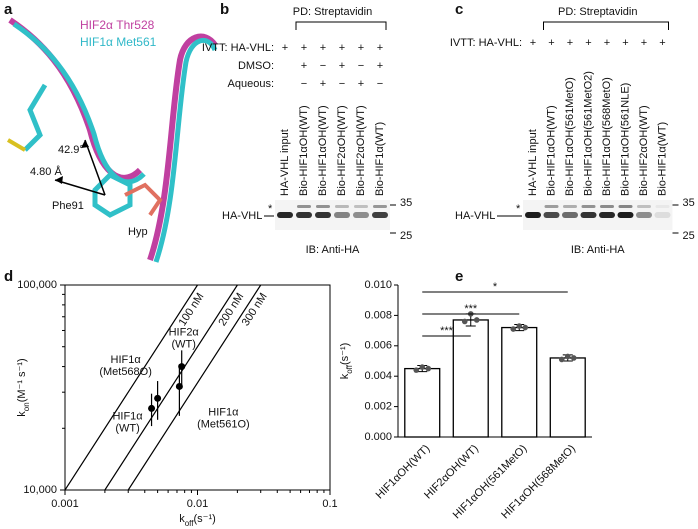 The height and width of the screenshot is (529, 698). Describe the element at coordinates (486, 43) in the screenshot. I see `row-label: IVTT: HA-VHL:` at that location.